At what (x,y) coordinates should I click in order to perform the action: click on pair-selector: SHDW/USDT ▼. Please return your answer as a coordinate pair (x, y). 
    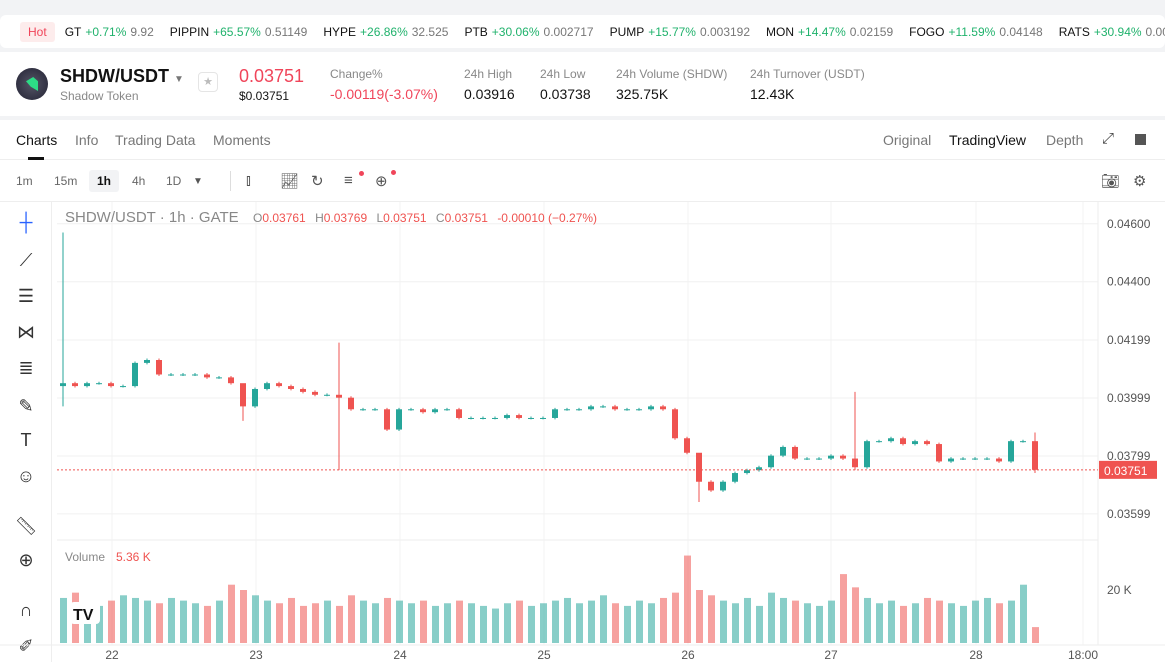
    Looking at the image, I should click on (122, 76).